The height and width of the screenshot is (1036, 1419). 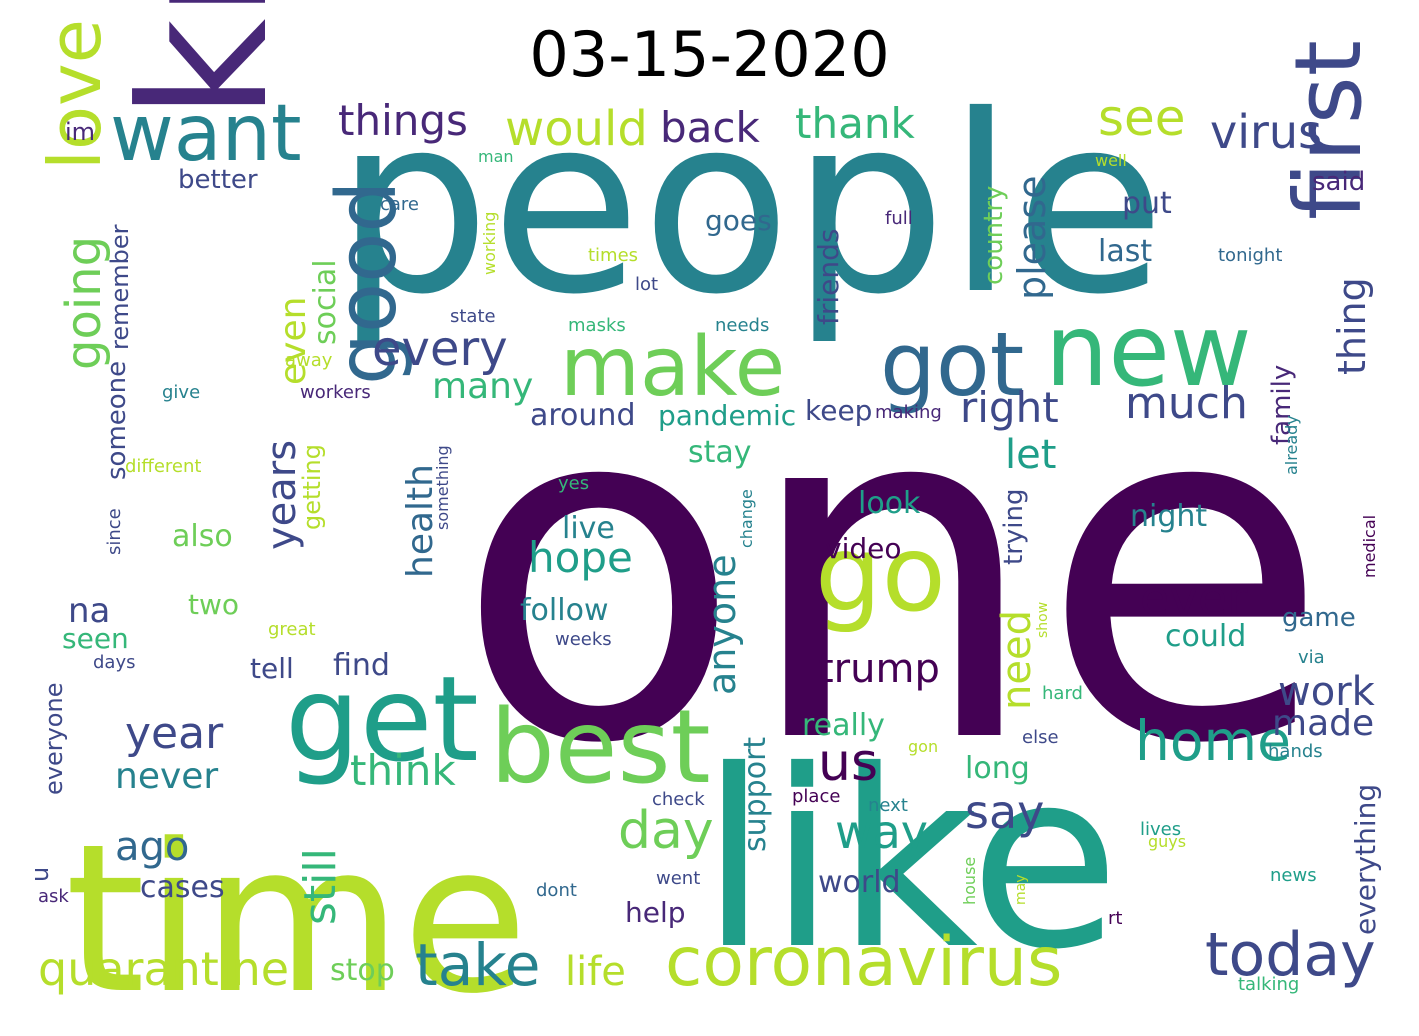 I want to click on word-may: may, so click(x=1021, y=889).